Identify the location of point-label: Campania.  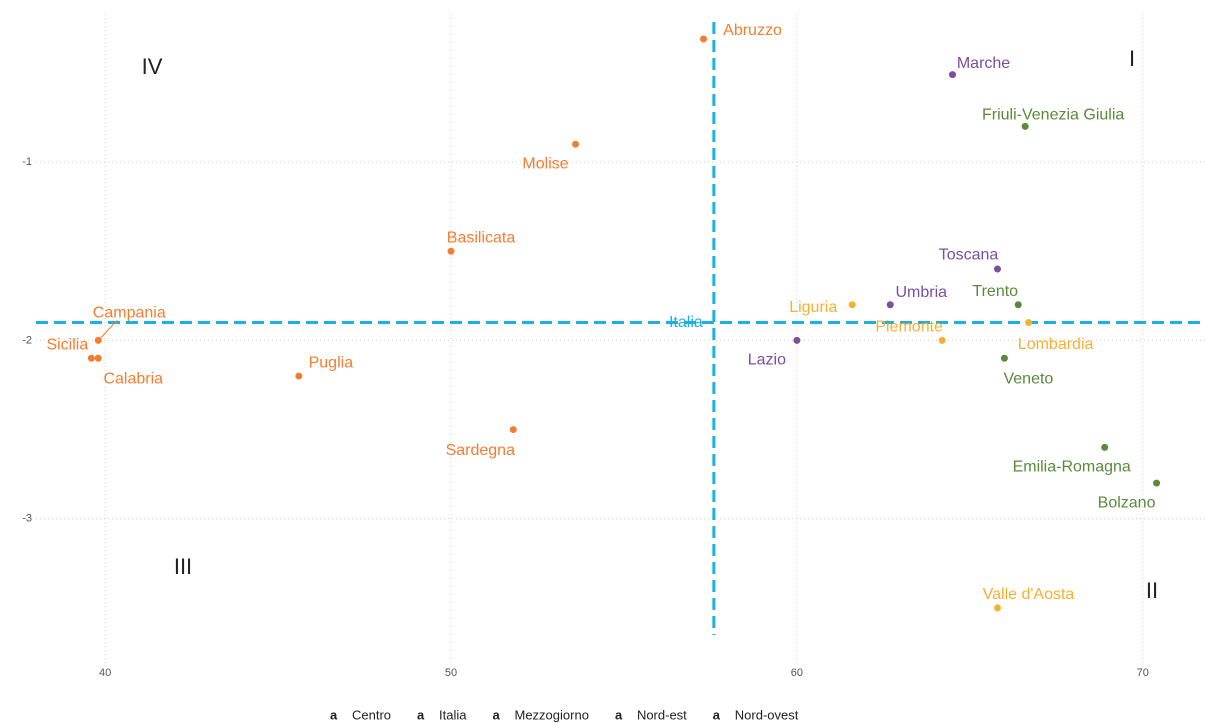
(129, 313).